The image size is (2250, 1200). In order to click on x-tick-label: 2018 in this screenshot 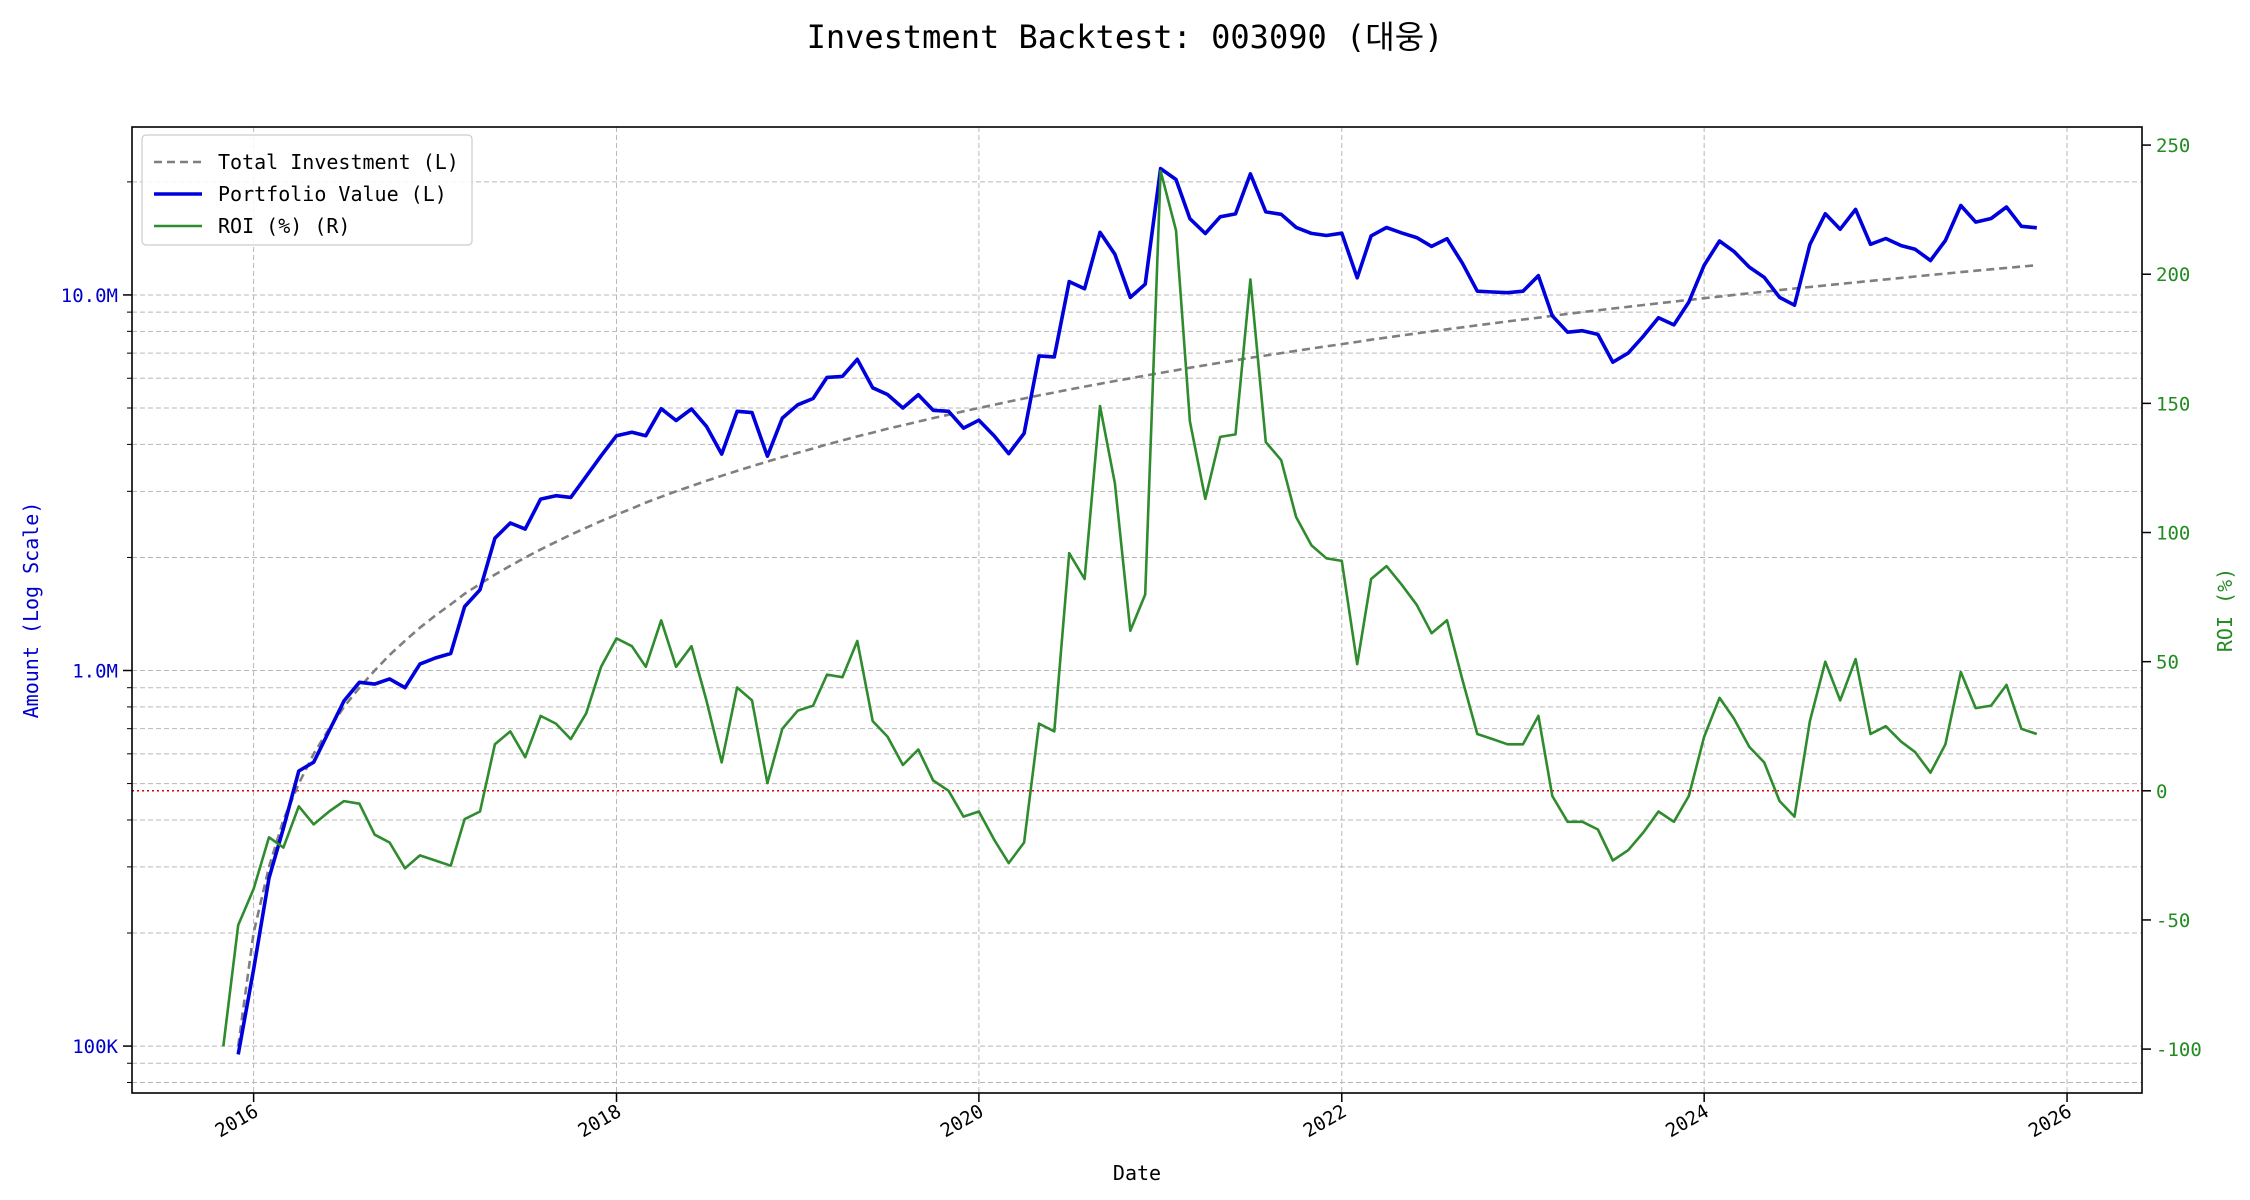, I will do `click(599, 1121)`.